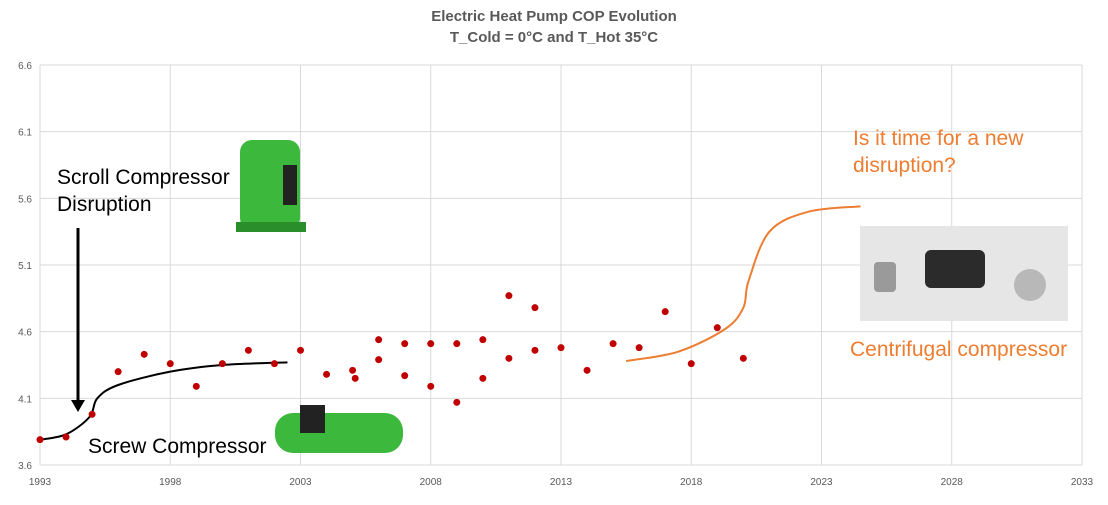 This screenshot has height=505, width=1108. I want to click on y-tick-label: 4.1, so click(25, 399).